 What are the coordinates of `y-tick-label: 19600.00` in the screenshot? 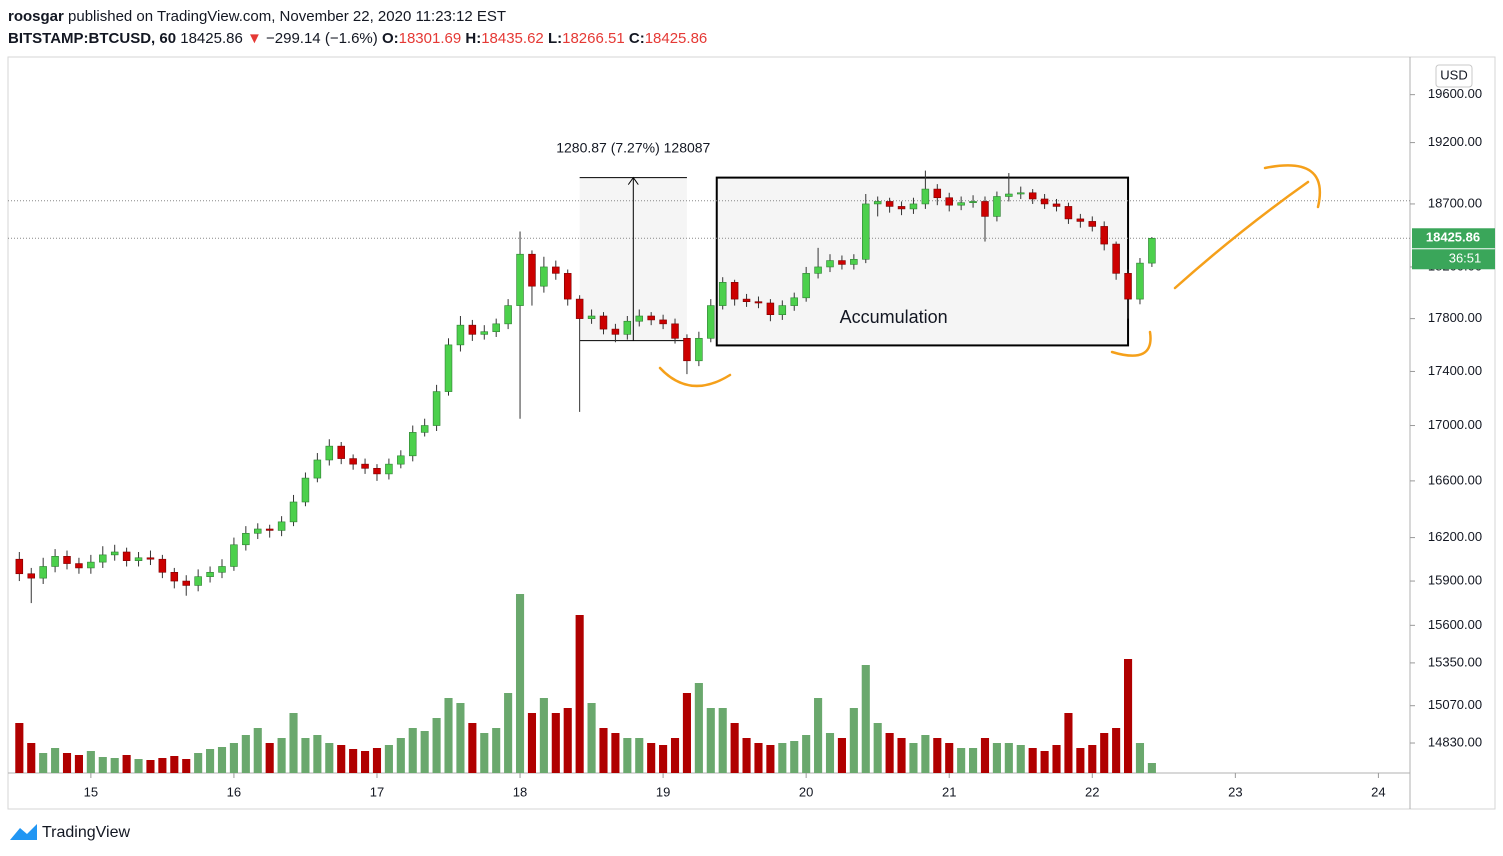 It's located at (1455, 93).